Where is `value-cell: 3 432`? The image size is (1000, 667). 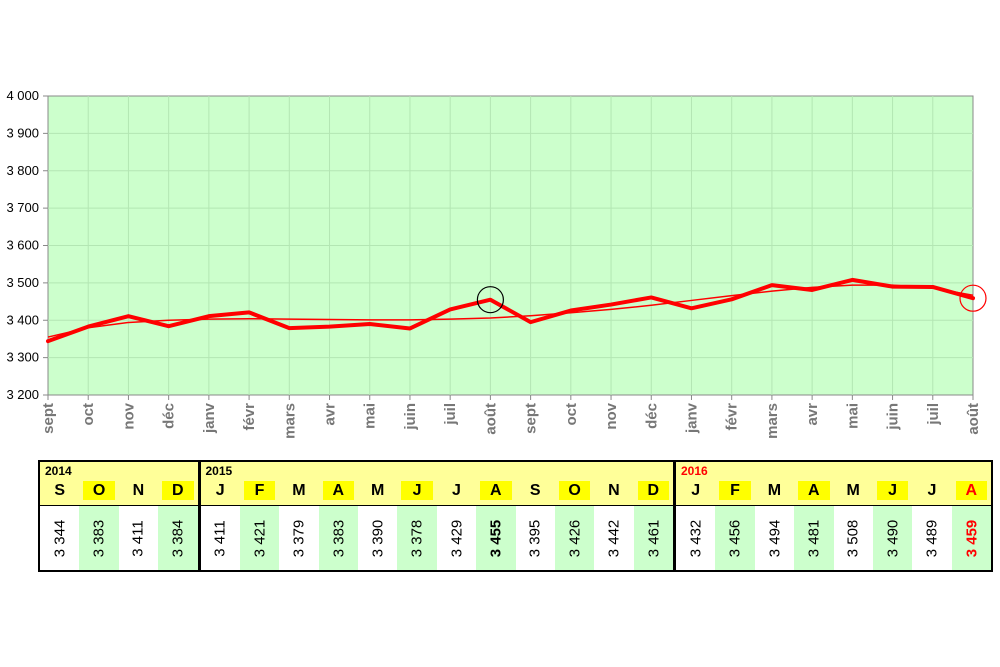 value-cell: 3 432 is located at coordinates (695, 538).